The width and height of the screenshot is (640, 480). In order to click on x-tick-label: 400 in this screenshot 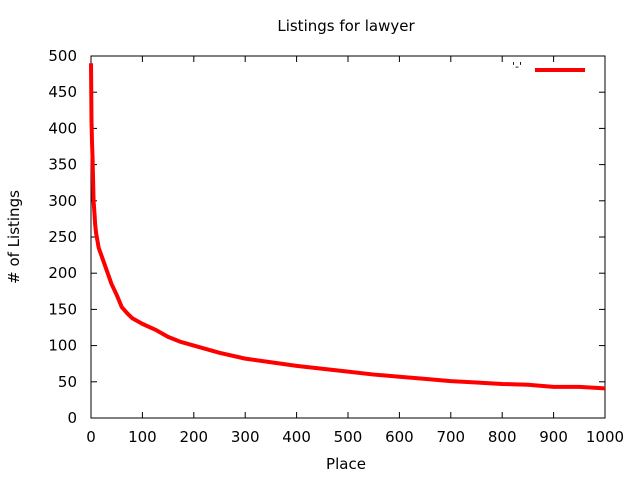, I will do `click(296, 437)`.